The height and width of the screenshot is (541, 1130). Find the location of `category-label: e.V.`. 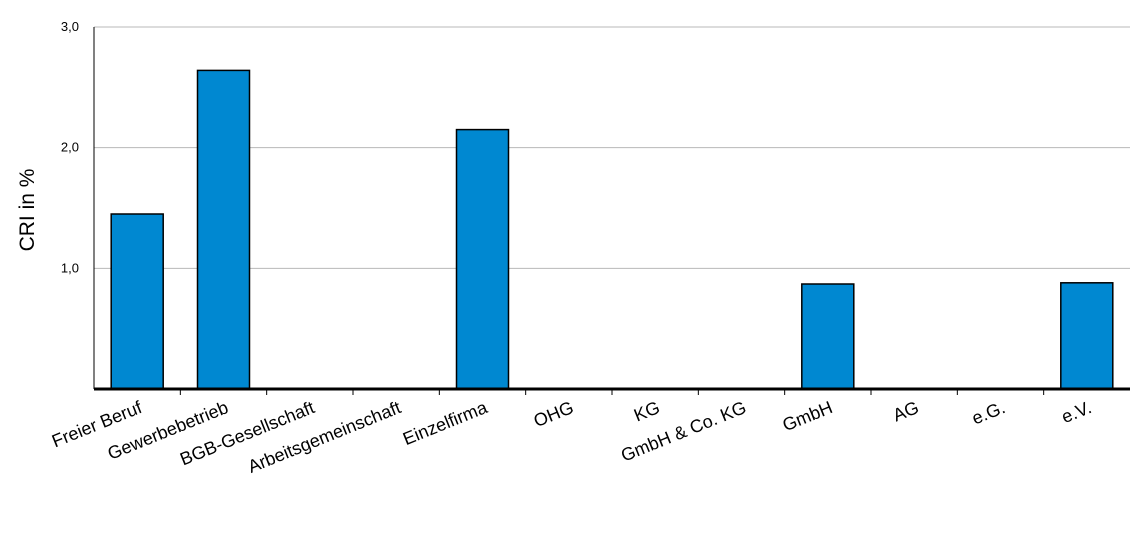

category-label: e.V. is located at coordinates (1077, 412).